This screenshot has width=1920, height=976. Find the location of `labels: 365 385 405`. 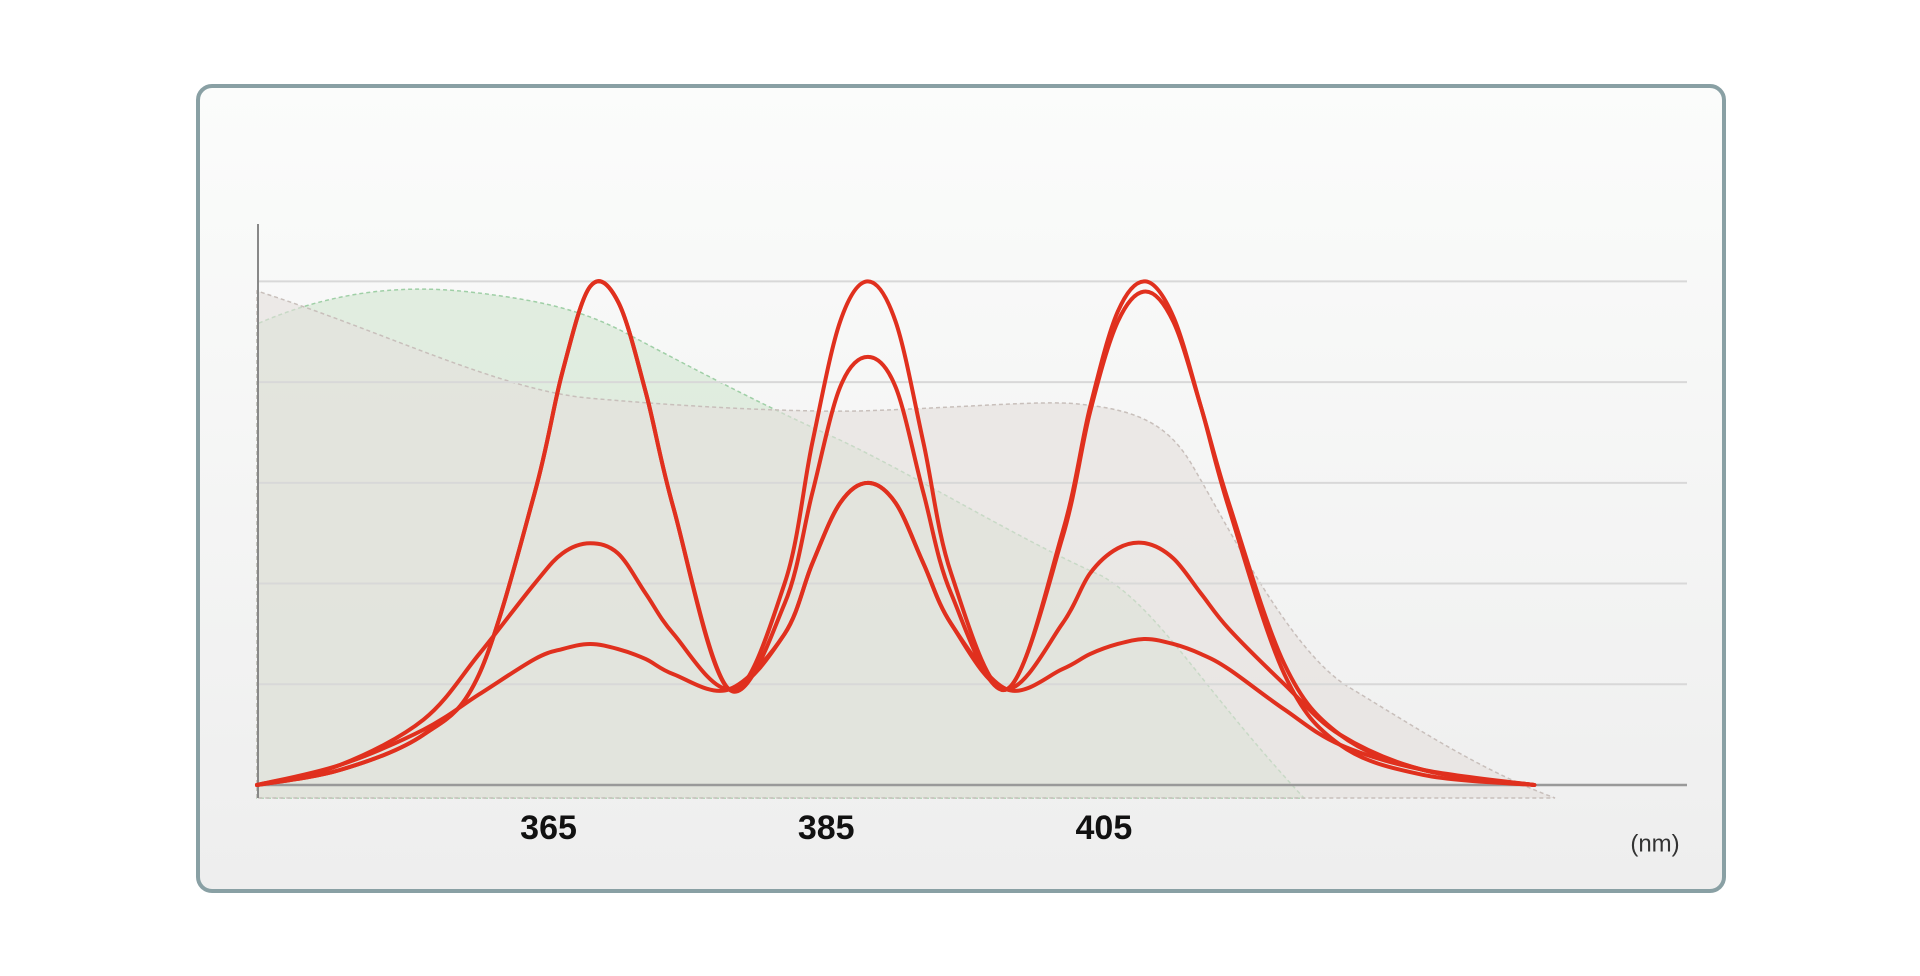

labels: 365 385 405 is located at coordinates (826, 828).